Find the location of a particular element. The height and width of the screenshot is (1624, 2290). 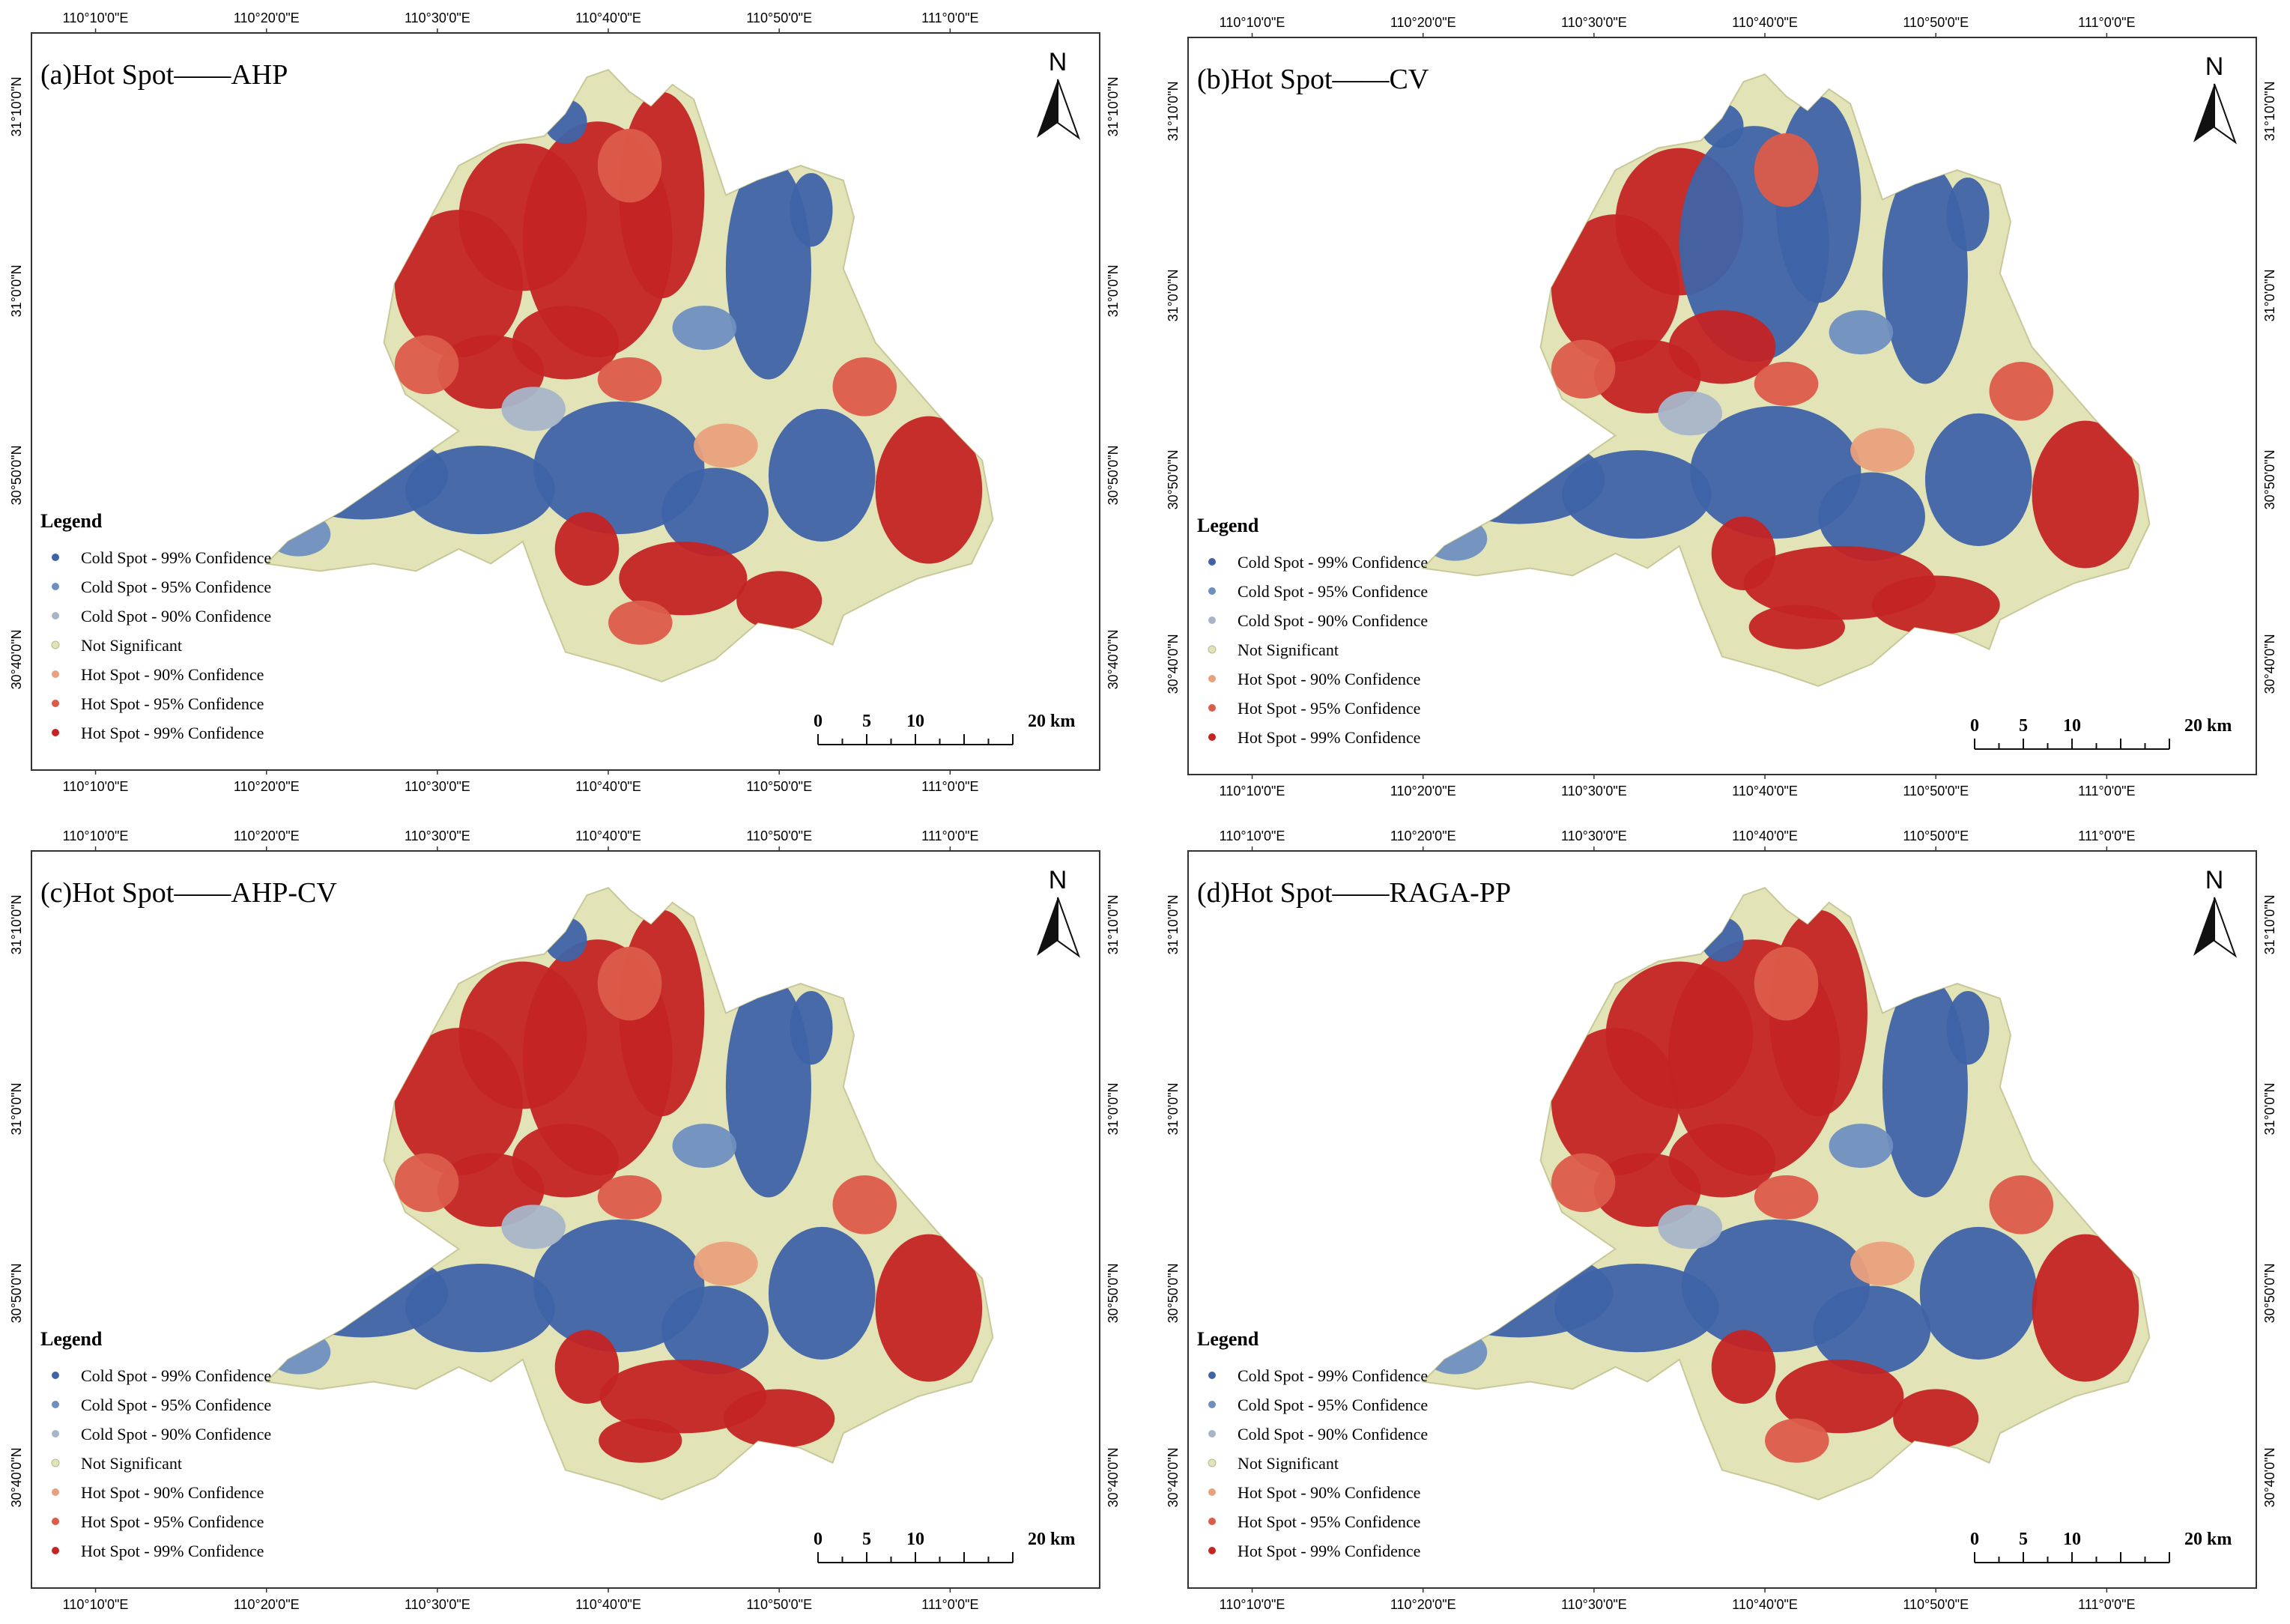

scale-bar-label: 20 km is located at coordinates (2208, 726).